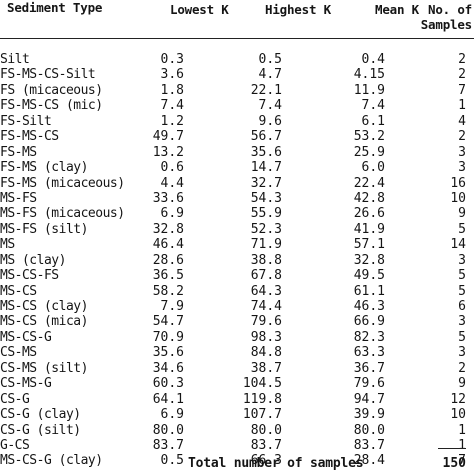 Image resolution: width=474 pixels, height=474 pixels. I want to click on cell-samples: 7, so click(462, 90).